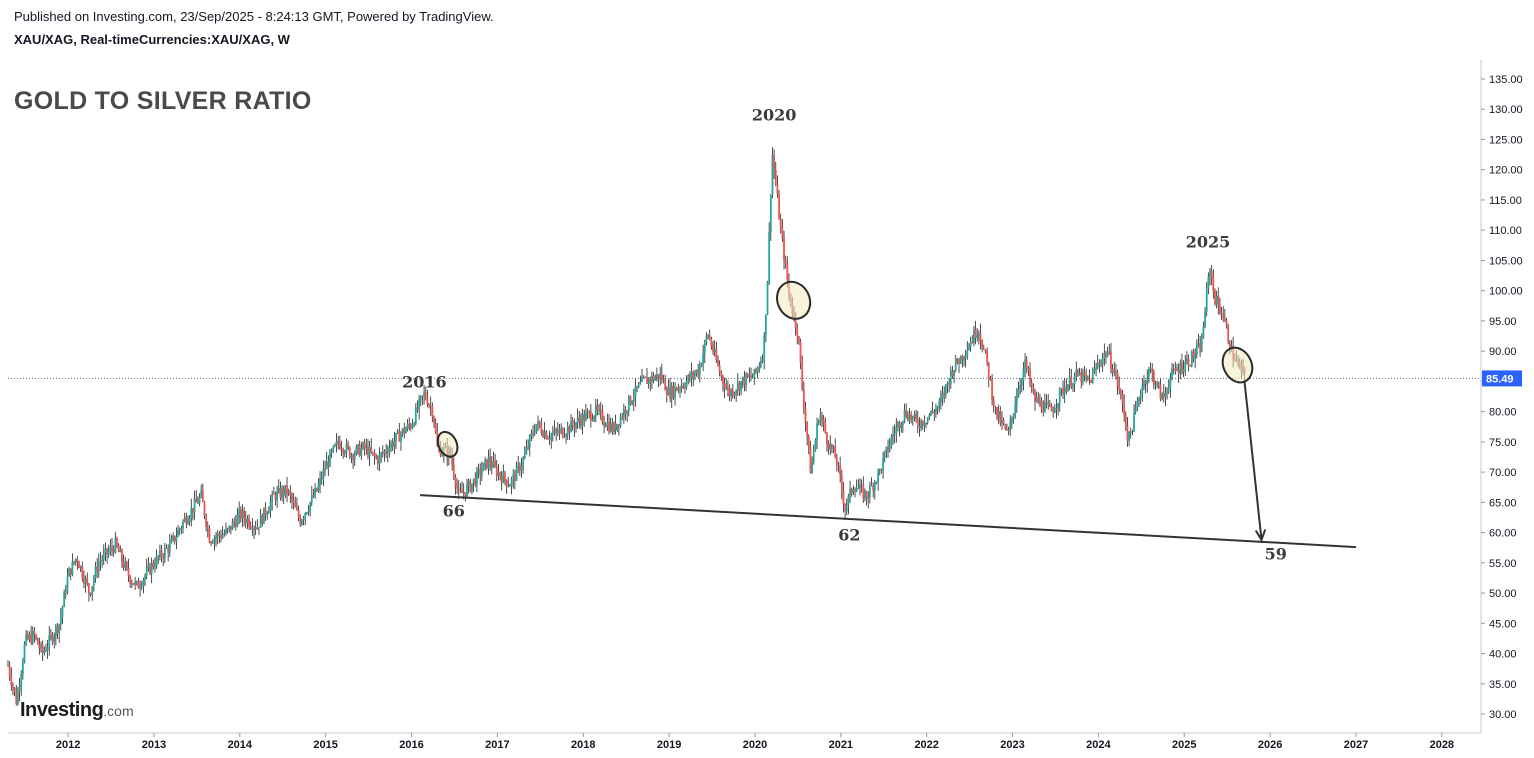 This screenshot has width=1534, height=758. What do you see at coordinates (1503, 564) in the screenshot?
I see `y-tick-label: 55.00` at bounding box center [1503, 564].